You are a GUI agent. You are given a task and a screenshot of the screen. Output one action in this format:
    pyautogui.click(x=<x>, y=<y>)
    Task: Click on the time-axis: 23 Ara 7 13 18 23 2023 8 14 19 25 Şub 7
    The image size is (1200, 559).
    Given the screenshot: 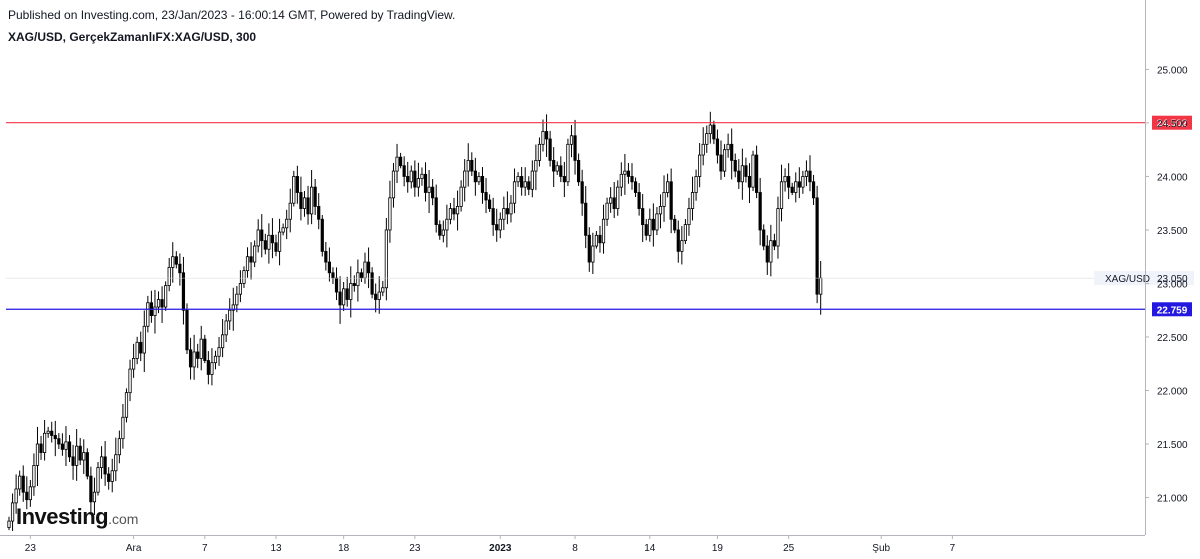 What is the action you would take?
    pyautogui.click(x=572, y=544)
    